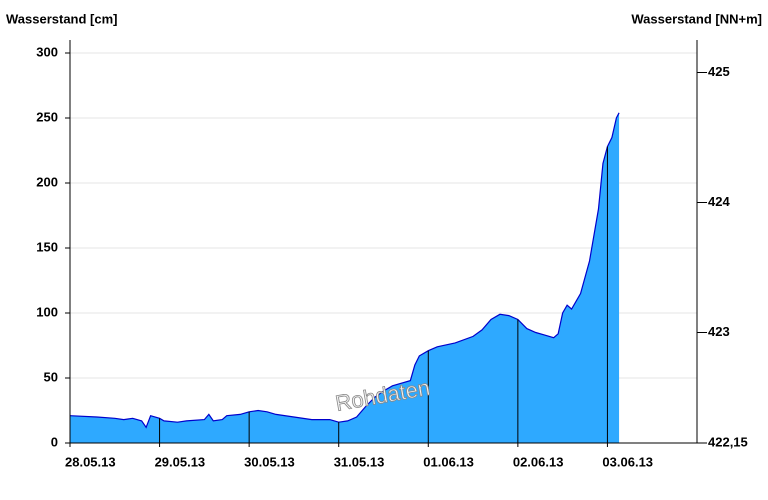 This screenshot has height=500, width=768. I want to click on y-tick-label: 0, so click(54, 441).